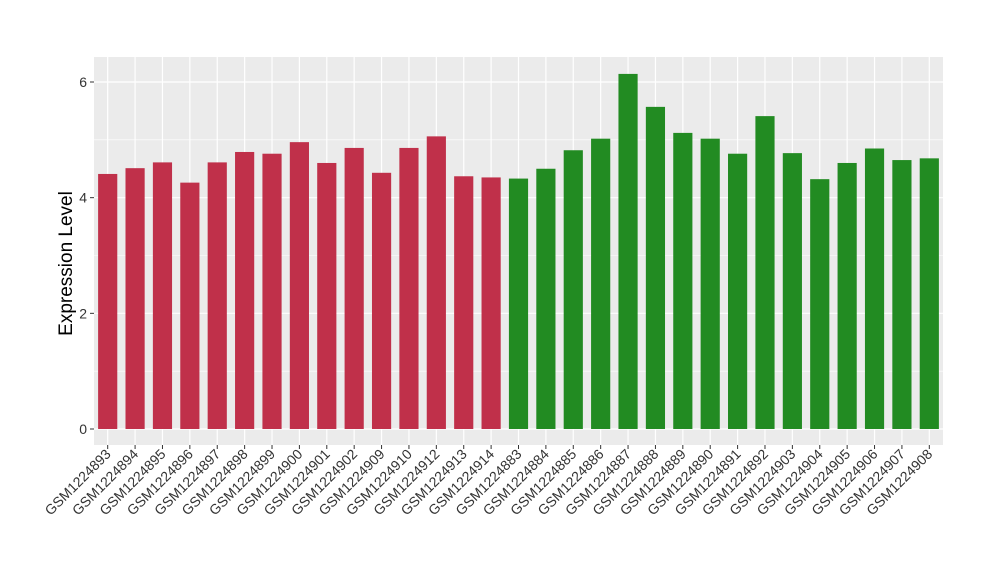 The image size is (1000, 585). What do you see at coordinates (83, 313) in the screenshot?
I see `y-tick-label: 2` at bounding box center [83, 313].